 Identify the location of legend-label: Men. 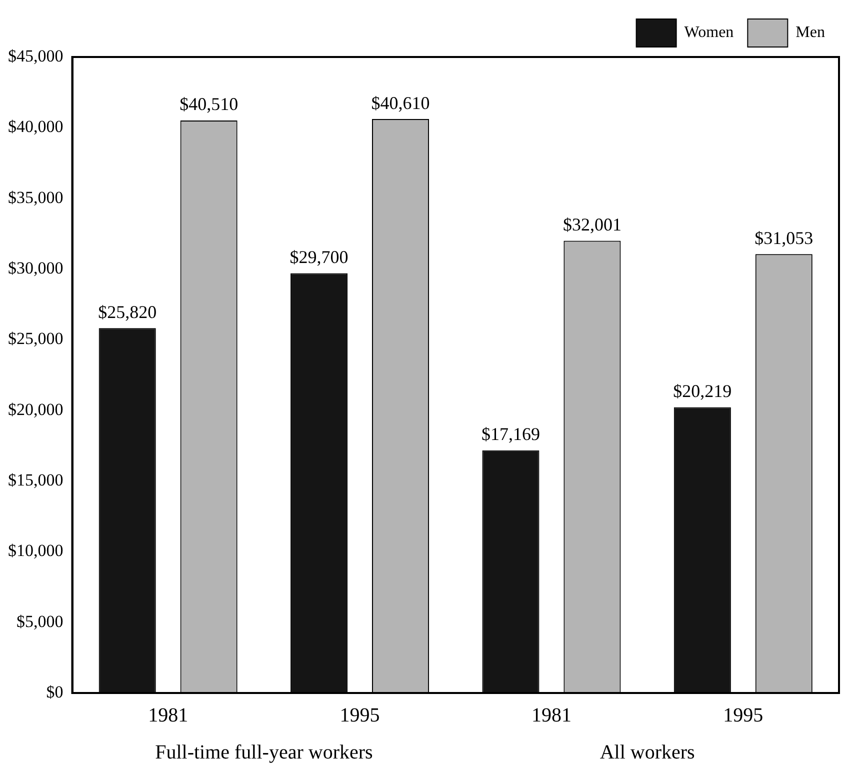
(810, 33).